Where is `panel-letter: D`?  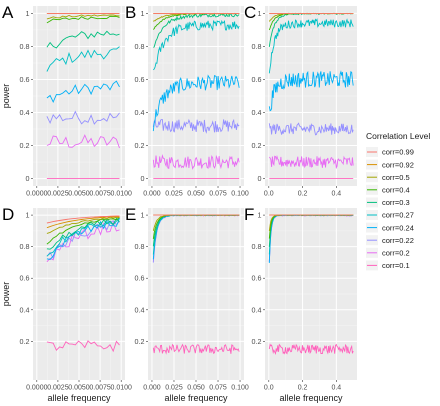
panel-letter: D is located at coordinates (8, 214).